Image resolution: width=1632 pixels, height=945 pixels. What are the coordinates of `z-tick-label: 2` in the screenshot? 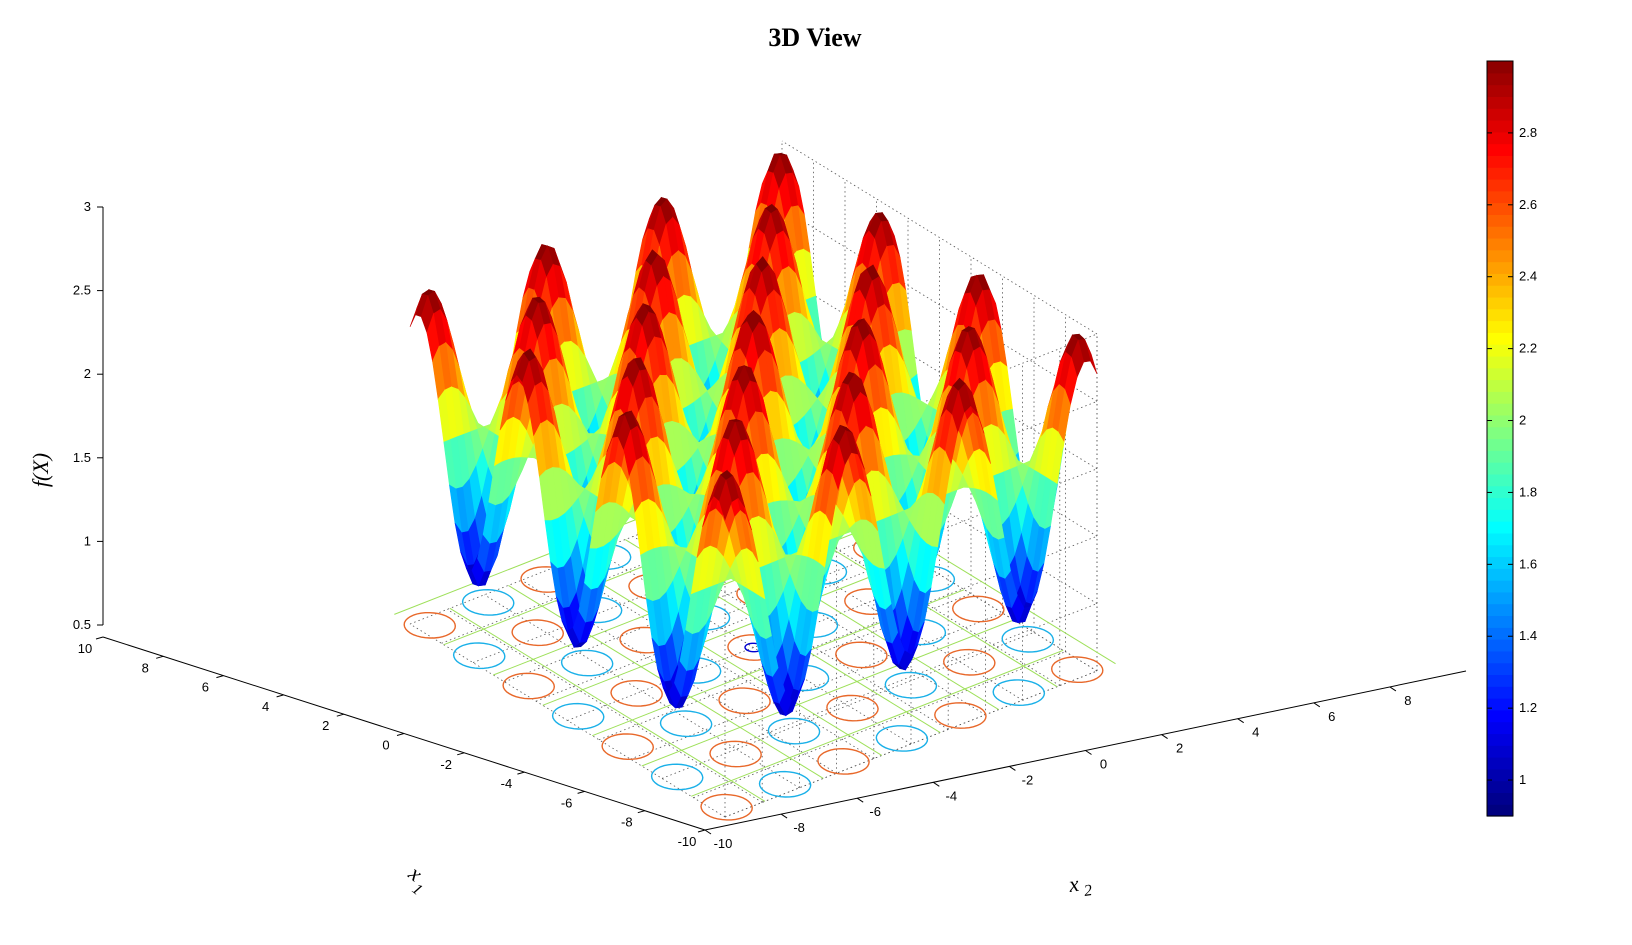 It's located at (87, 373).